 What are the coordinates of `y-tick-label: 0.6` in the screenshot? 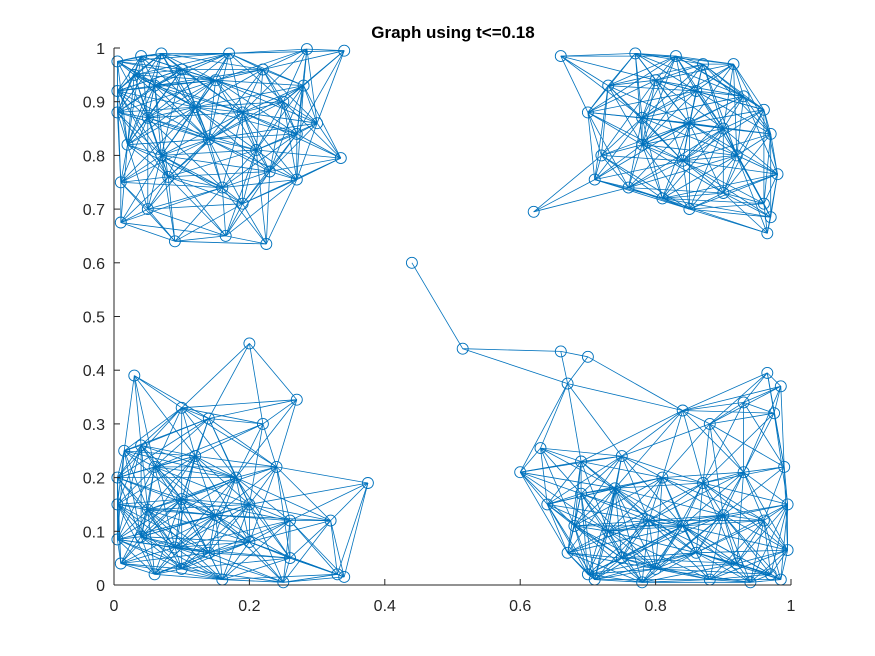 It's located at (94, 264).